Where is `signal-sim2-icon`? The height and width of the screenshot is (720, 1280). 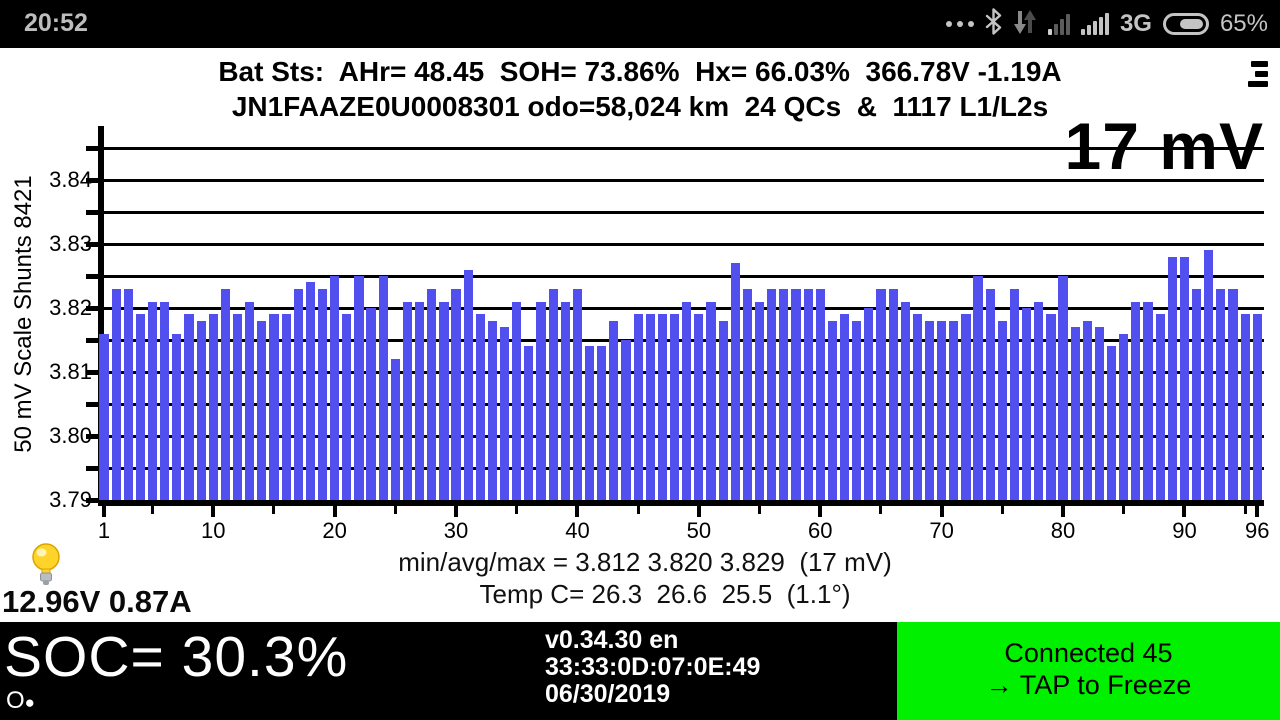
signal-sim2-icon is located at coordinates (1094, 24).